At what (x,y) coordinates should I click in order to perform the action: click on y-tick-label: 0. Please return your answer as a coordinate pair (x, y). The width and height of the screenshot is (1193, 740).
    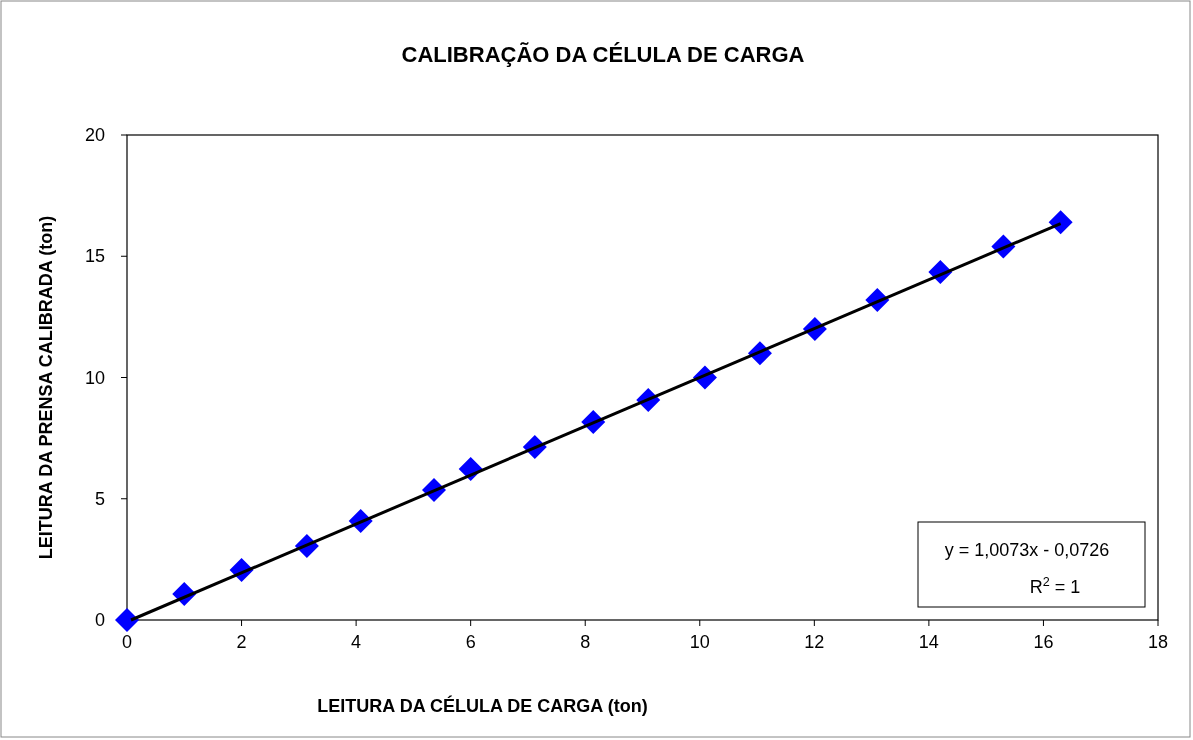
    Looking at the image, I should click on (99, 620).